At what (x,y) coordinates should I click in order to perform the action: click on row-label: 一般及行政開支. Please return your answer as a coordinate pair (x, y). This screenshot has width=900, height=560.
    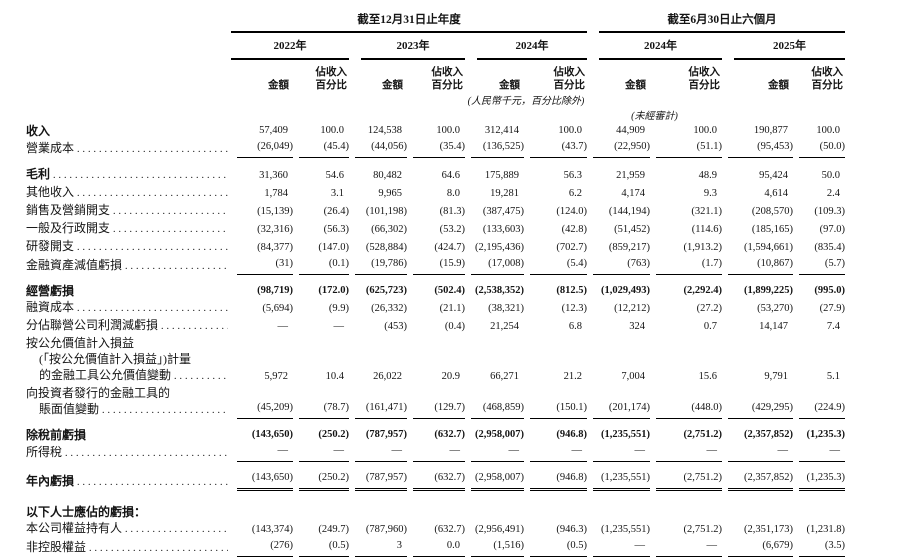
    Looking at the image, I should click on (68, 228).